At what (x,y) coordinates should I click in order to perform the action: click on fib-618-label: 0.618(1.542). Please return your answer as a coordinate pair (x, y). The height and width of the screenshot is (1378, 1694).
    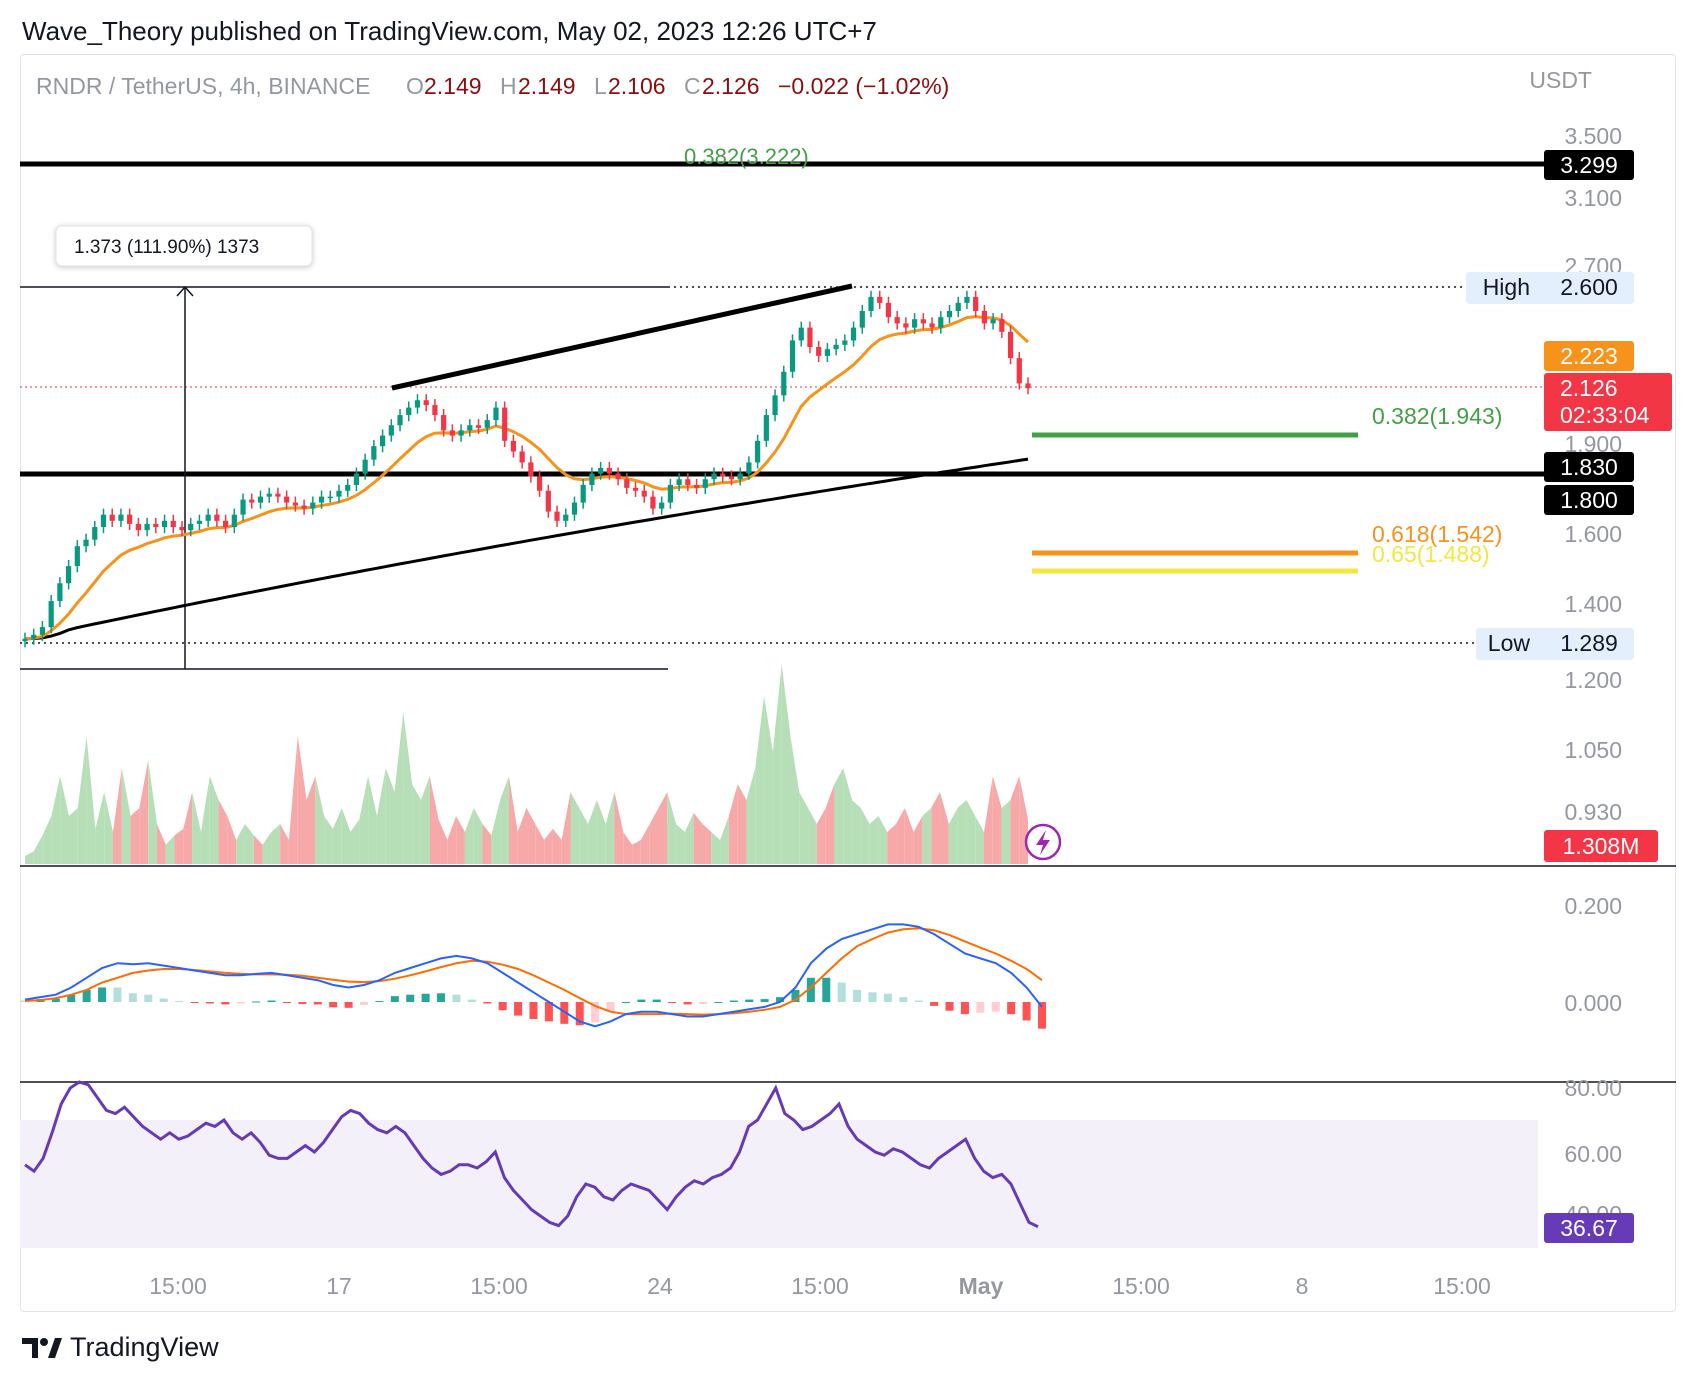
    Looking at the image, I should click on (1437, 534).